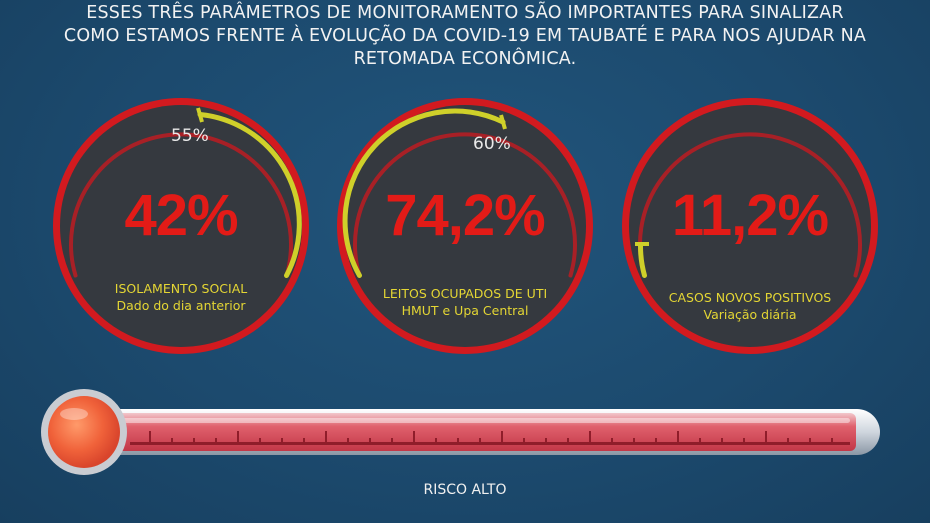 Image resolution: width=930 pixels, height=523 pixels. Describe the element at coordinates (465, 215) in the screenshot. I see `gauge-value: 74,2%` at that location.